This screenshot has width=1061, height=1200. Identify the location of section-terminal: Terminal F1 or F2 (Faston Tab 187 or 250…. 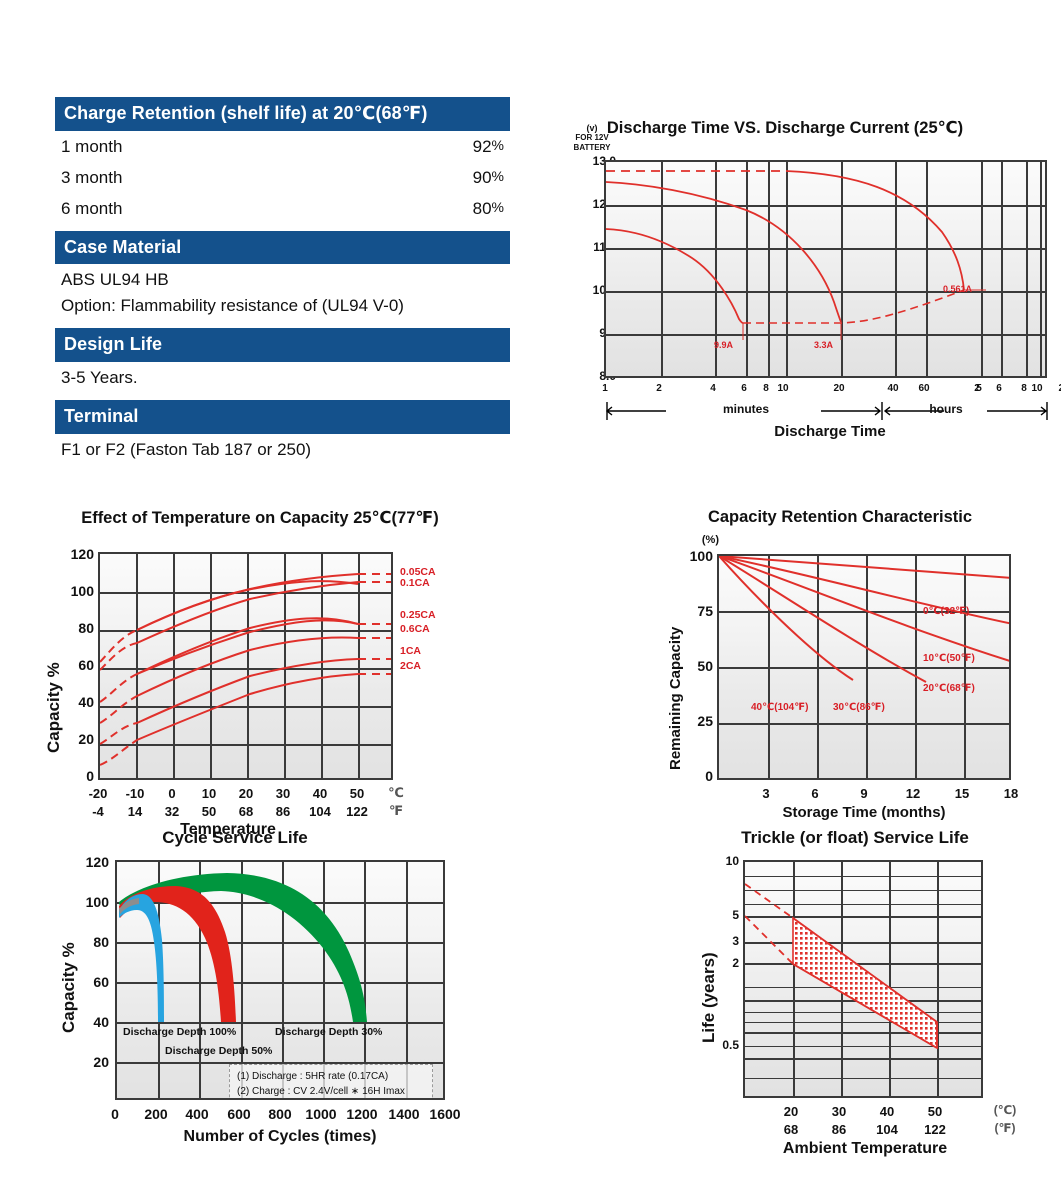
(282, 432).